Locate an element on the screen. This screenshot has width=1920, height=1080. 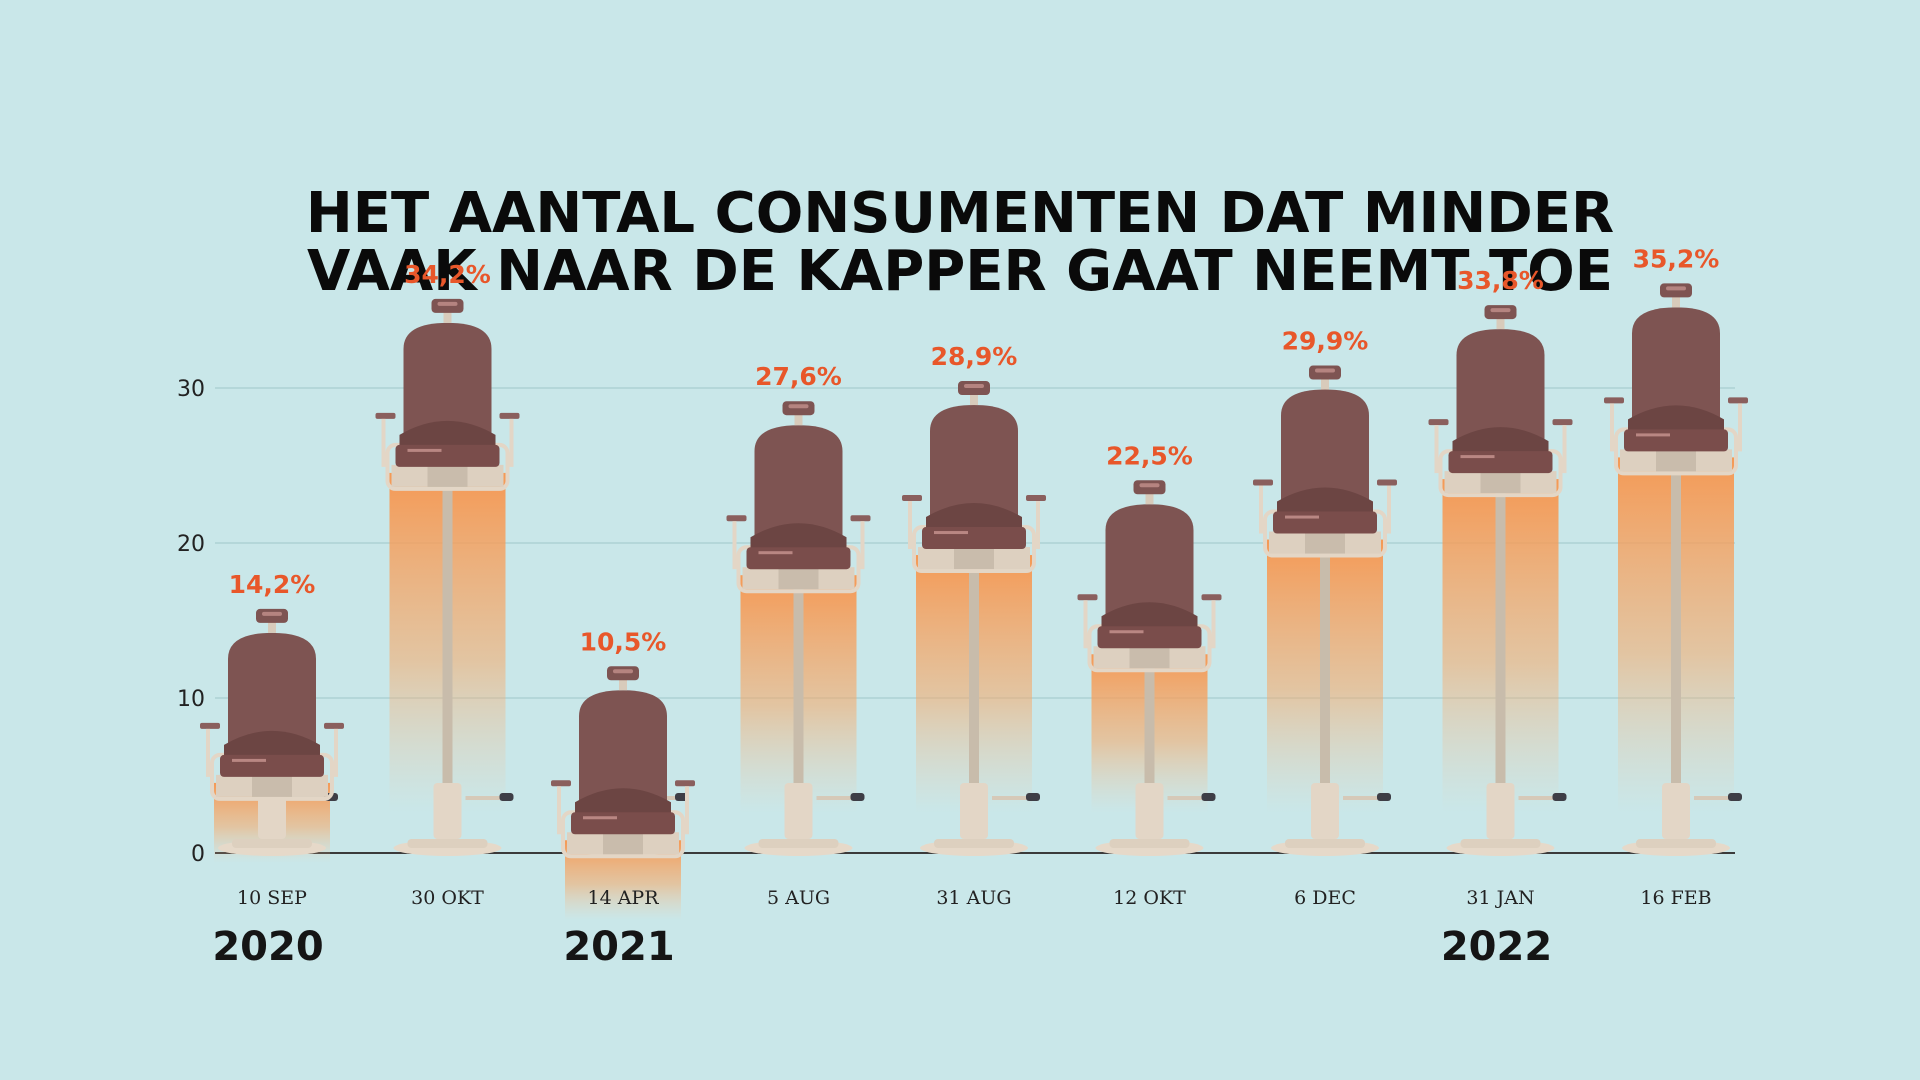
chair-bar: 27,6% is located at coordinates (798, 609).